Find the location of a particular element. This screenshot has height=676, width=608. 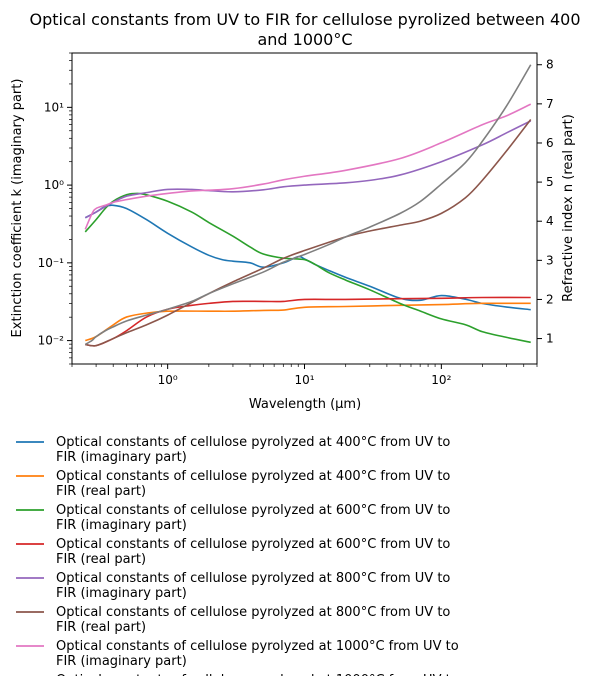

right-y-tick-label: 7 is located at coordinates (550, 104).